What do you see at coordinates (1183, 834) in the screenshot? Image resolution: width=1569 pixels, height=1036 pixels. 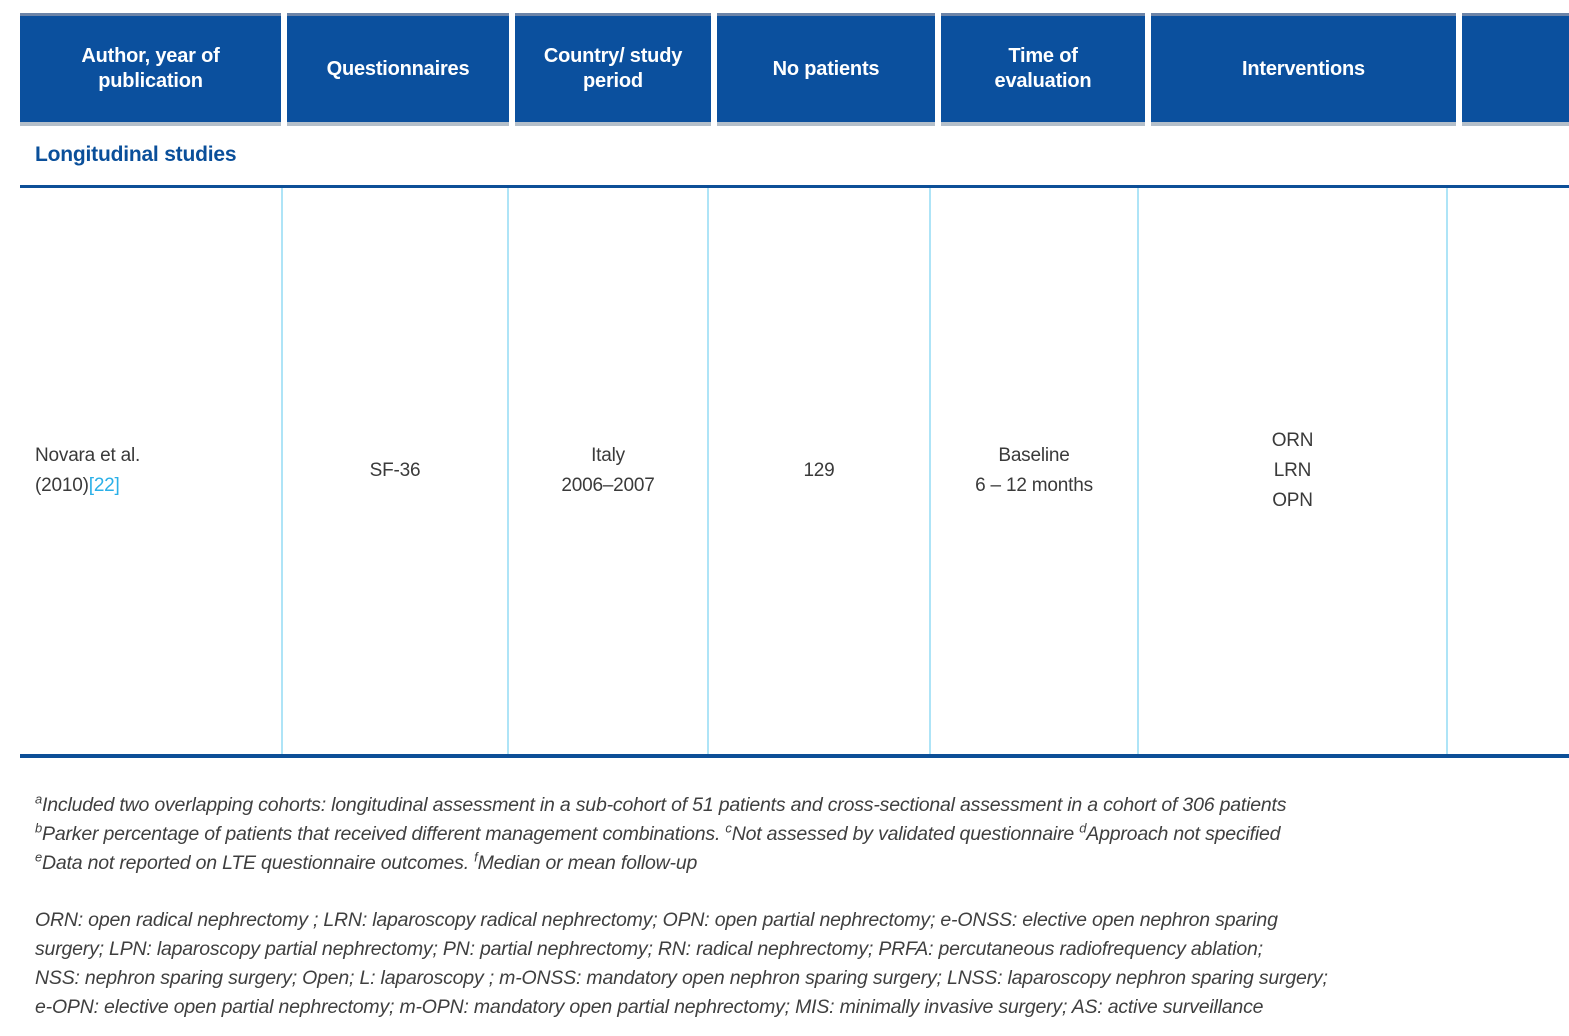 I see `footnote-text: Approach not specified` at bounding box center [1183, 834].